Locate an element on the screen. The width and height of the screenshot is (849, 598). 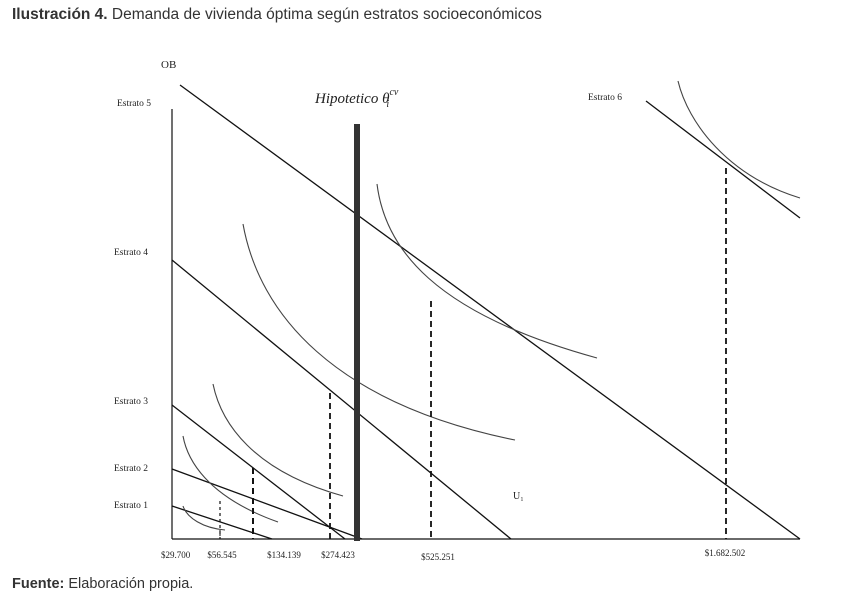
figure-source: Fuente: Elaboración propia. is located at coordinates (102, 584).